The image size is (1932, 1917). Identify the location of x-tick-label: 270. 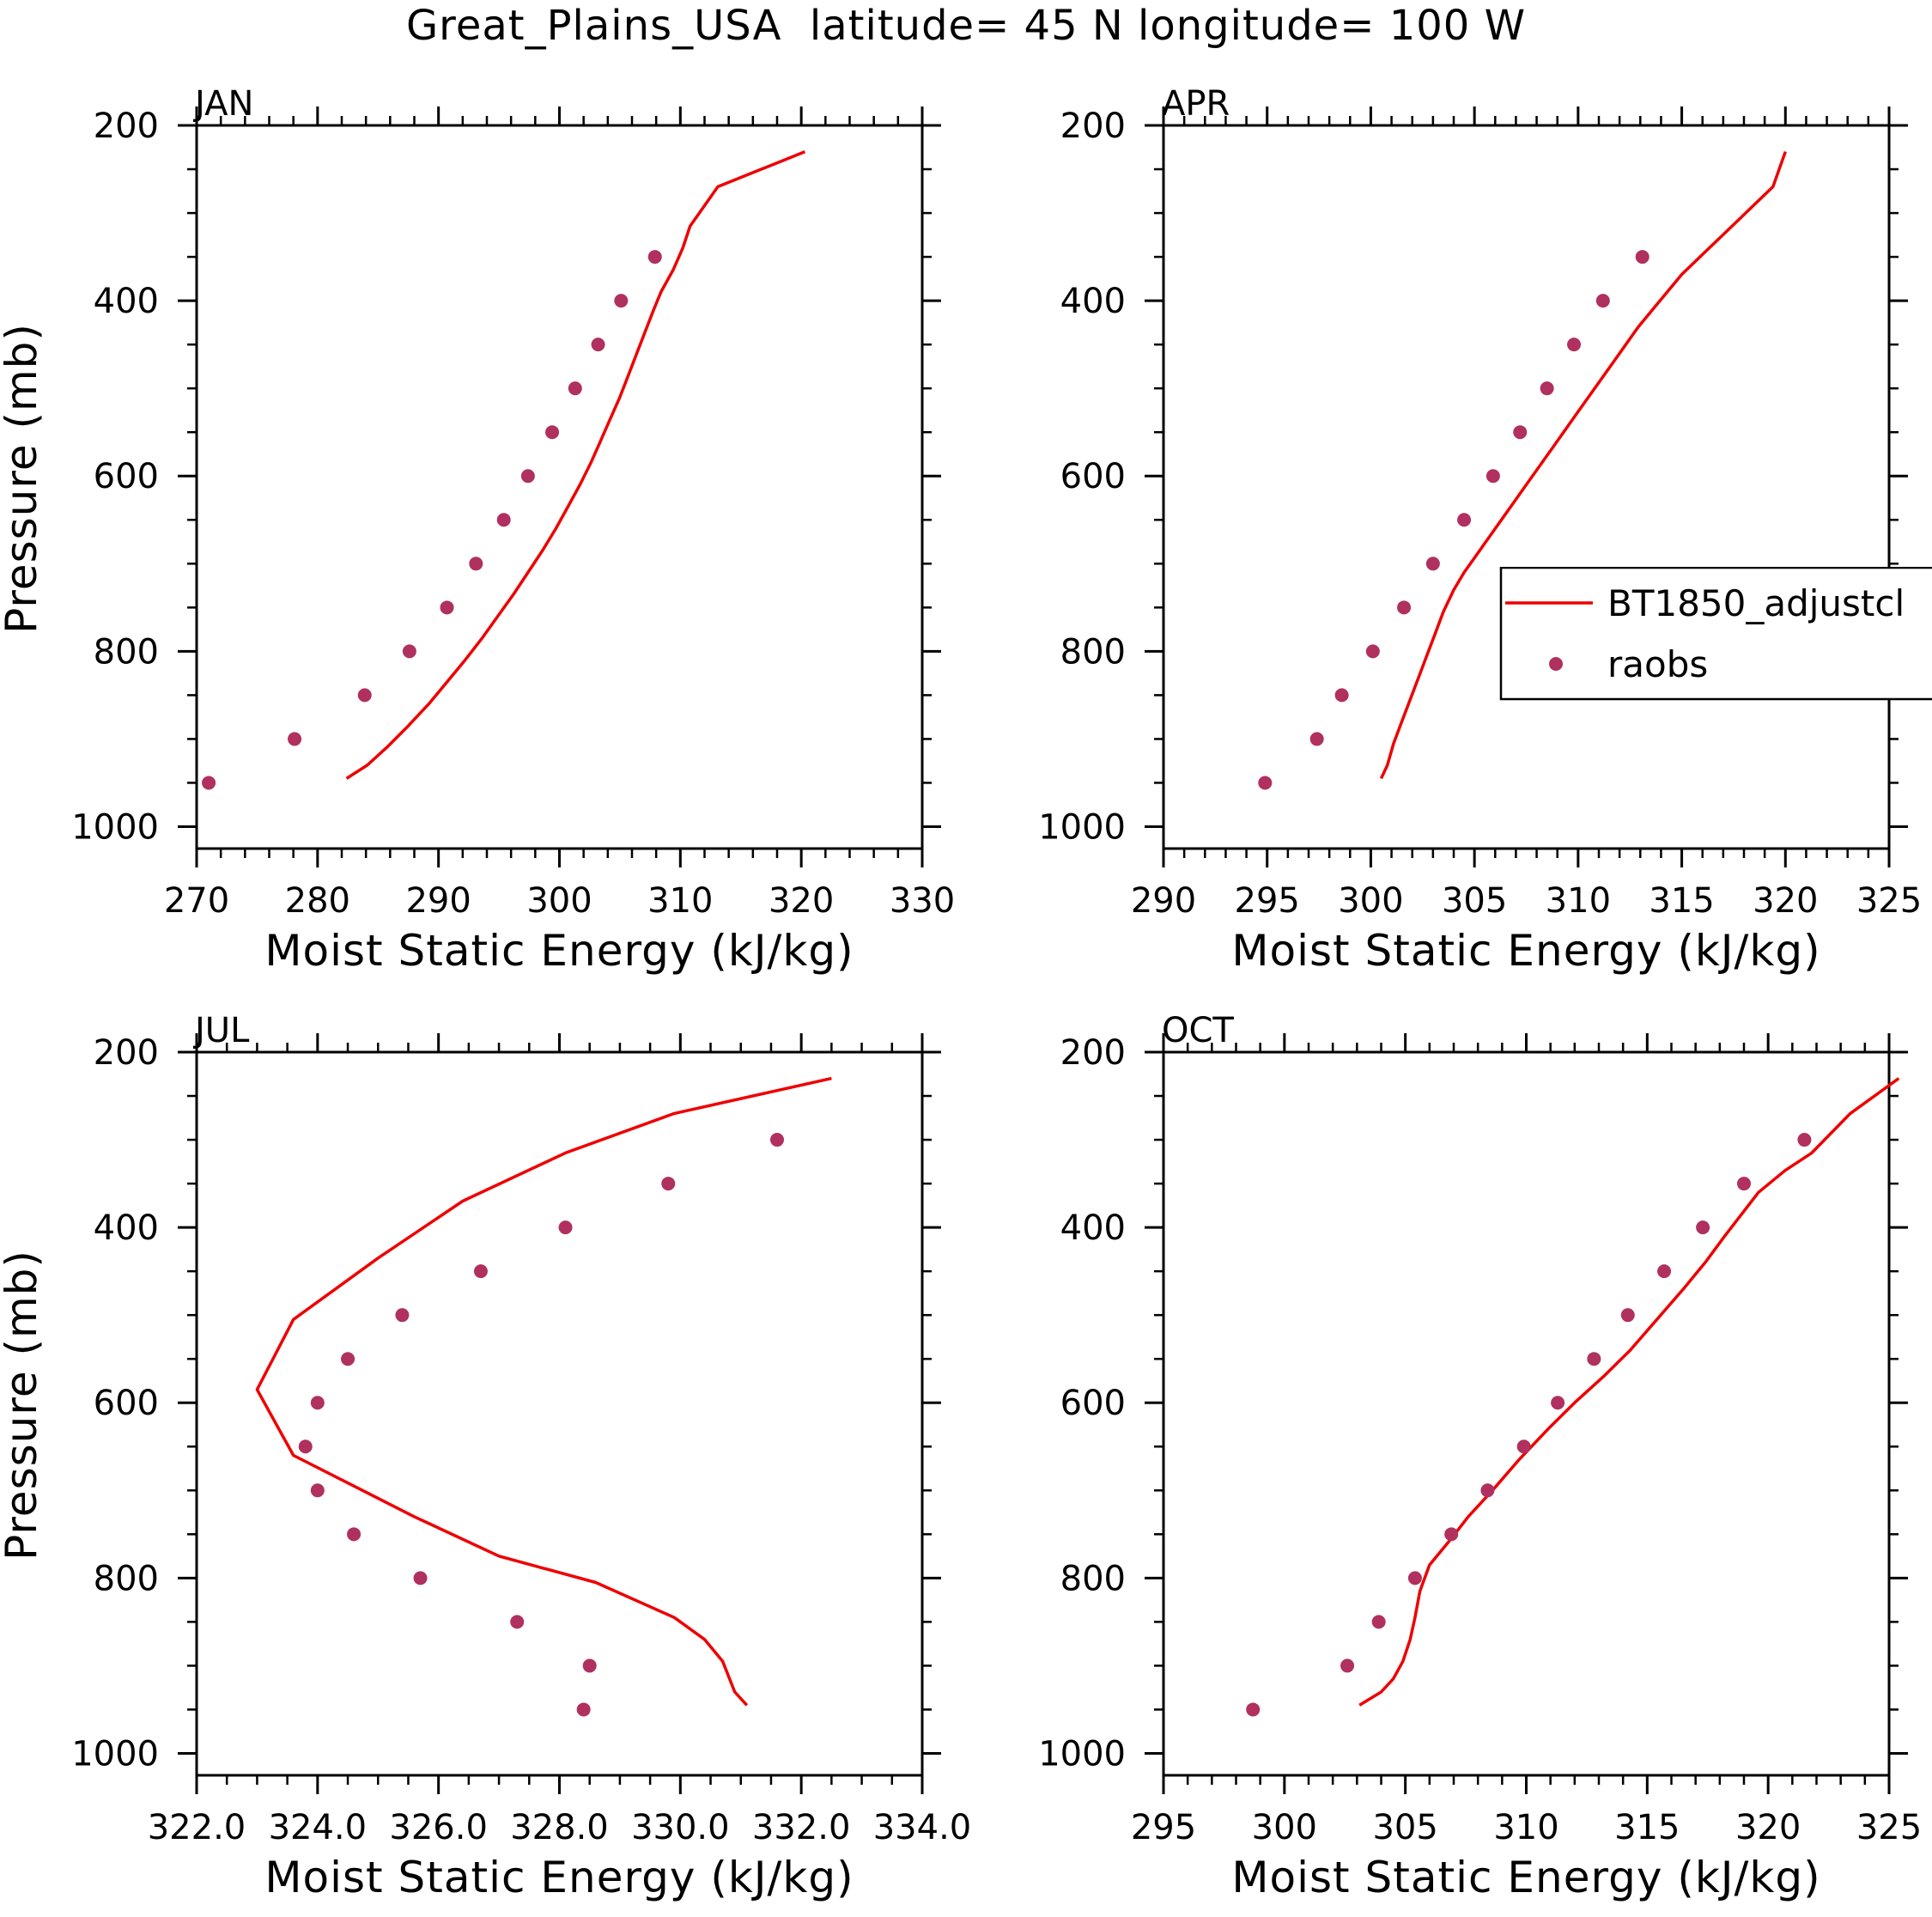
(197, 901).